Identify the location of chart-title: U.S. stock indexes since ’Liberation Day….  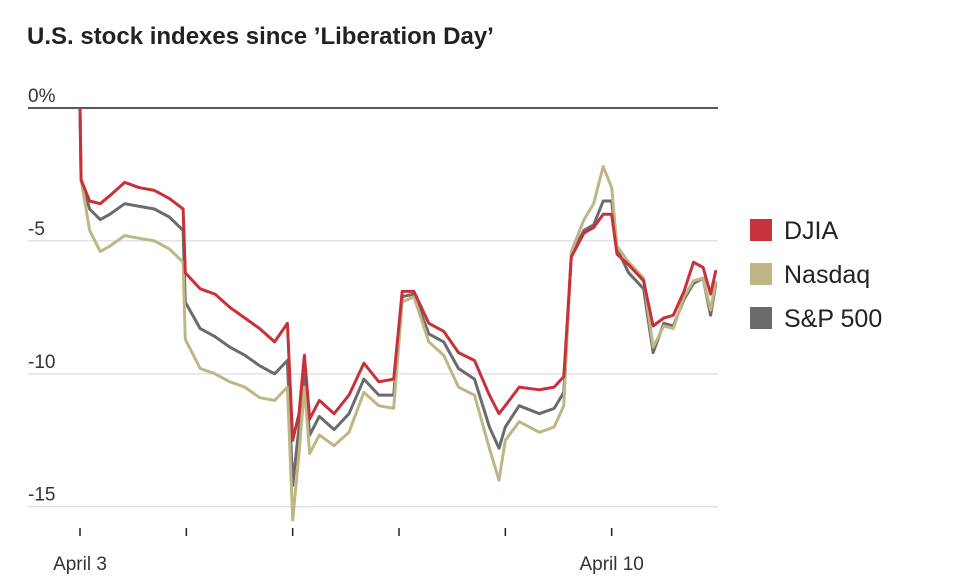
(260, 36).